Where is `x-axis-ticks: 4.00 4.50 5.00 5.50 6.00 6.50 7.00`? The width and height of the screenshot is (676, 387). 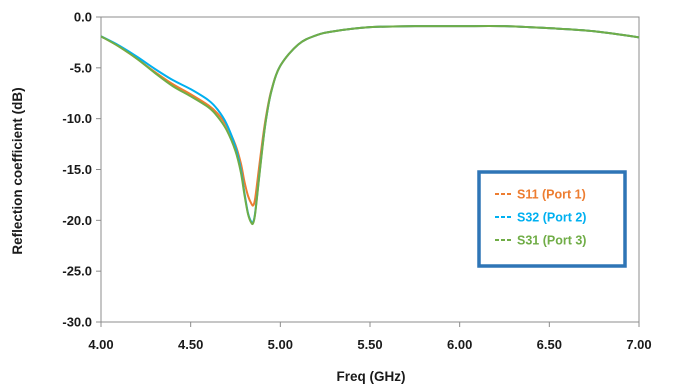 x-axis-ticks: 4.00 4.50 5.00 5.50 6.00 6.50 7.00 is located at coordinates (370, 337).